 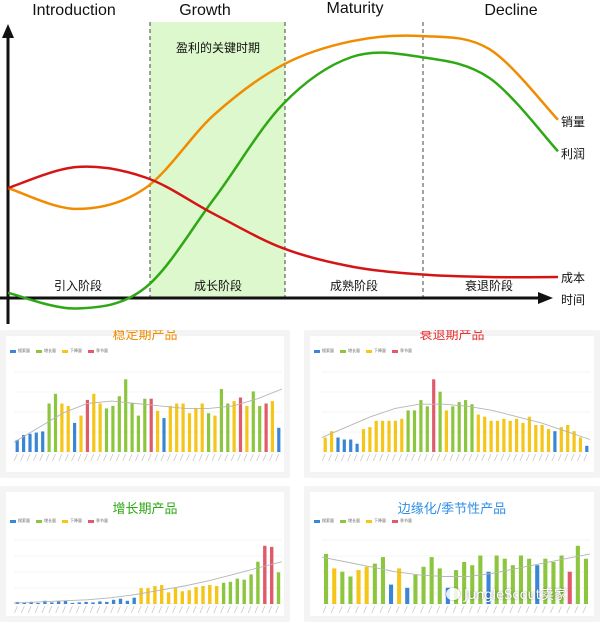 What do you see at coordinates (515, 595) in the screenshot?
I see `watermark-text: JungleScout卖家` at bounding box center [515, 595].